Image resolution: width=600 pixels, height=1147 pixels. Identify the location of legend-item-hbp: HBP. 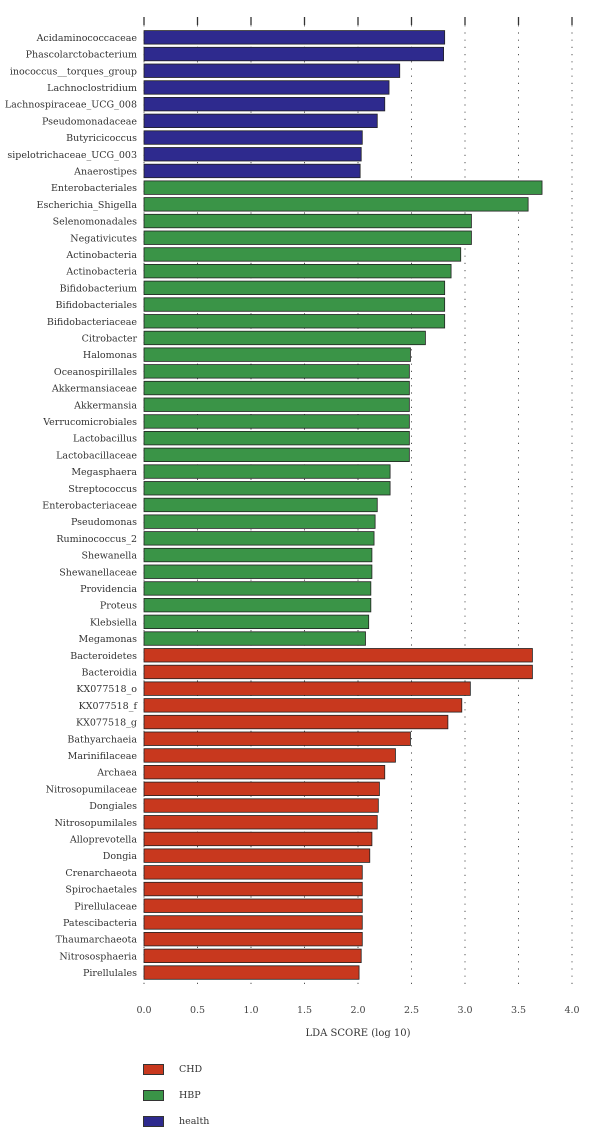
(176, 1095).